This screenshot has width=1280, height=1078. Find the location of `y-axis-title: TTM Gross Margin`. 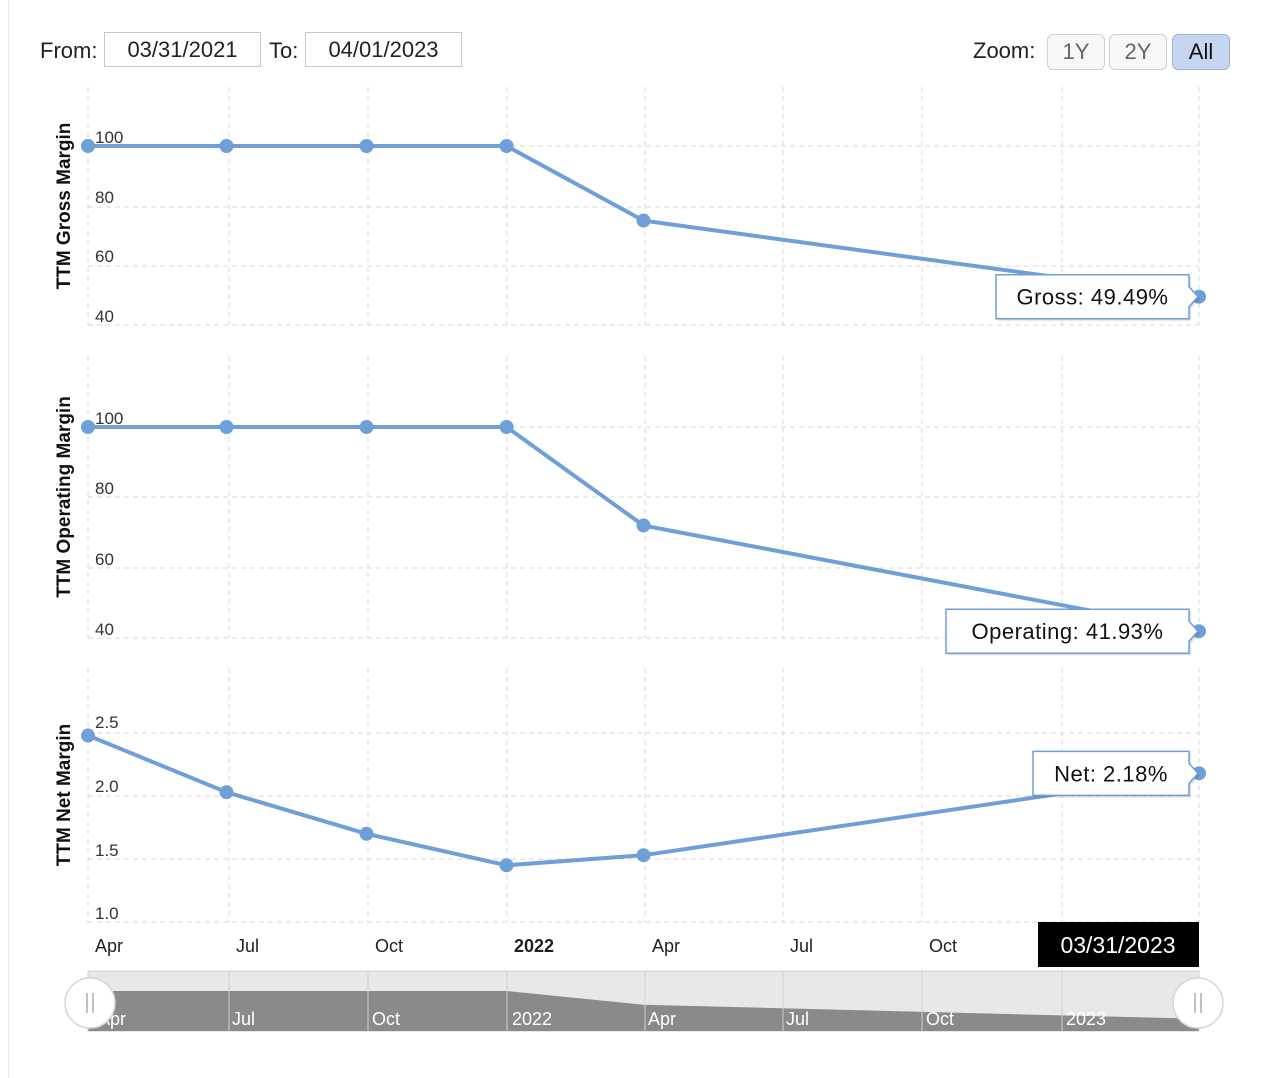

y-axis-title: TTM Gross Margin is located at coordinates (64, 206).